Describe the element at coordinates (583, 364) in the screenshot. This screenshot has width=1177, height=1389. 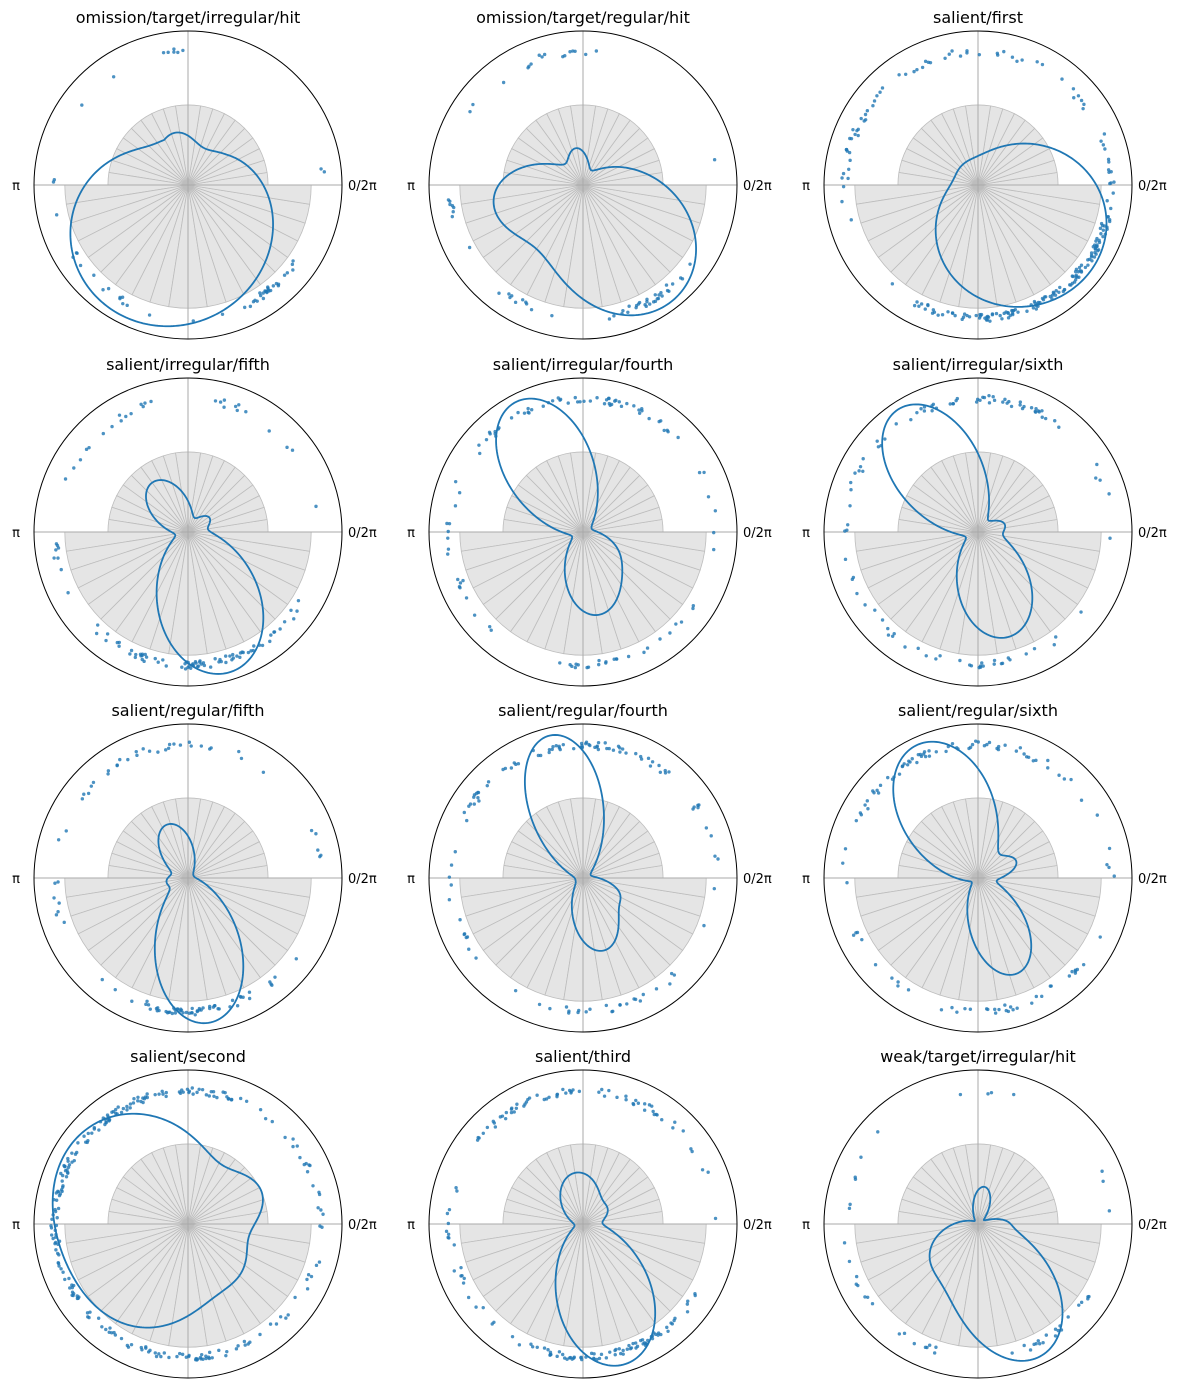
I see `panel-title: salient/irregular/fourth` at that location.